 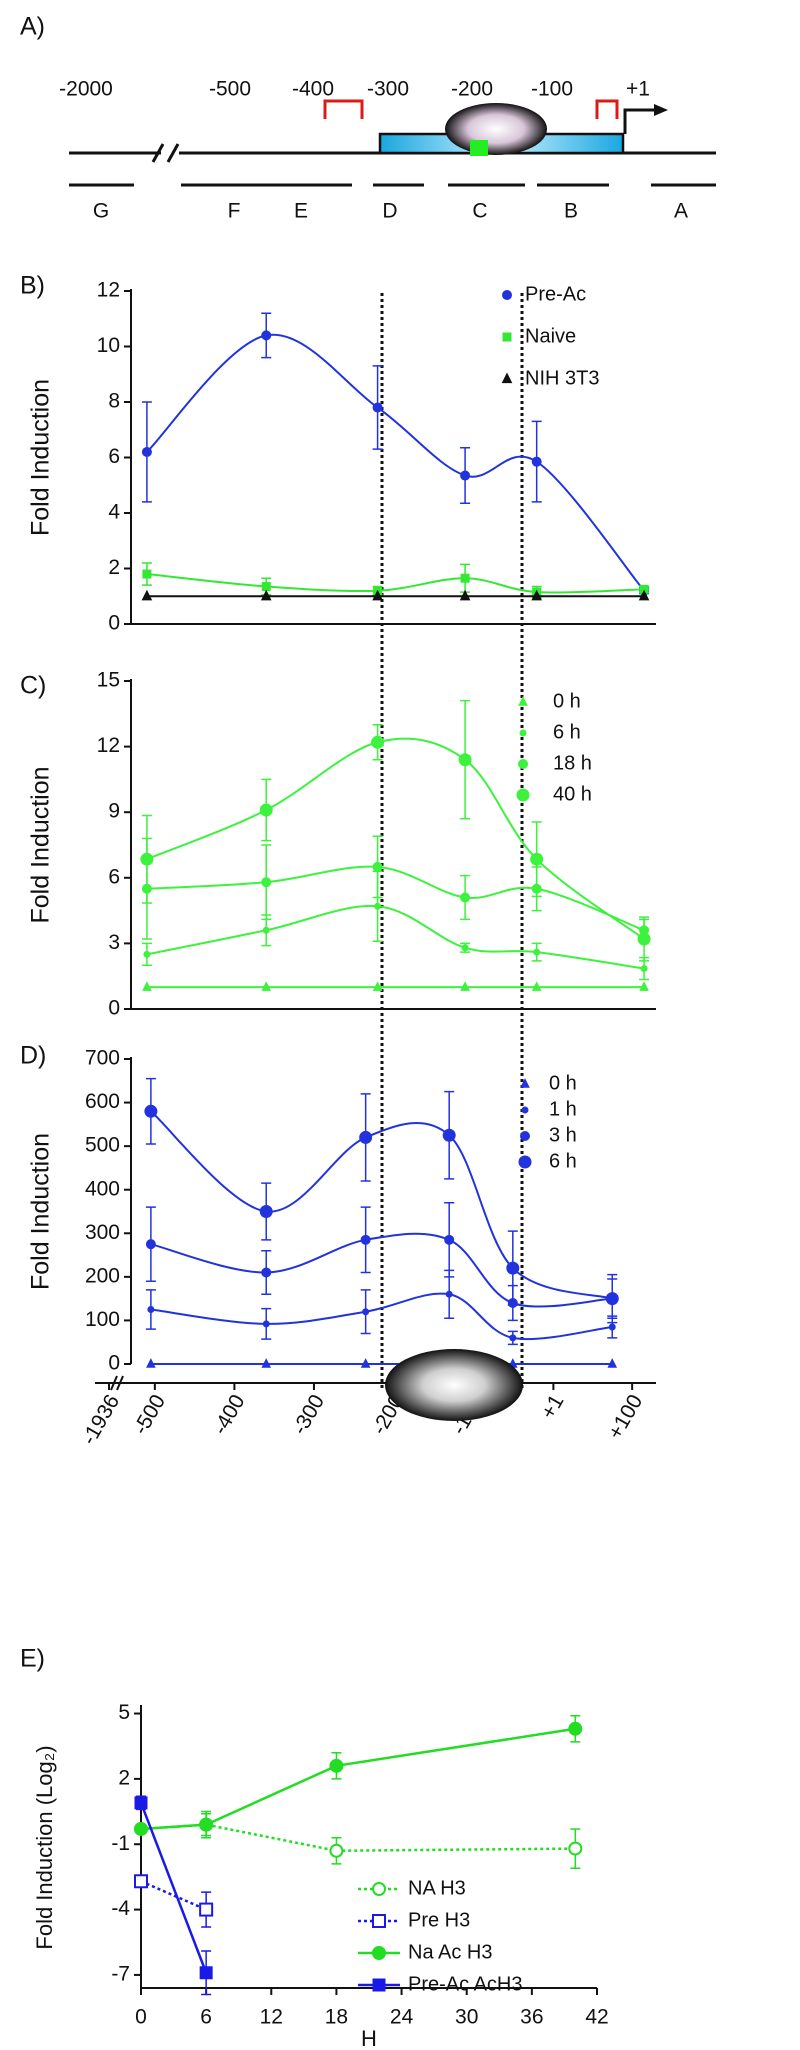 I want to click on y-tick-label: 15, so click(x=108, y=680).